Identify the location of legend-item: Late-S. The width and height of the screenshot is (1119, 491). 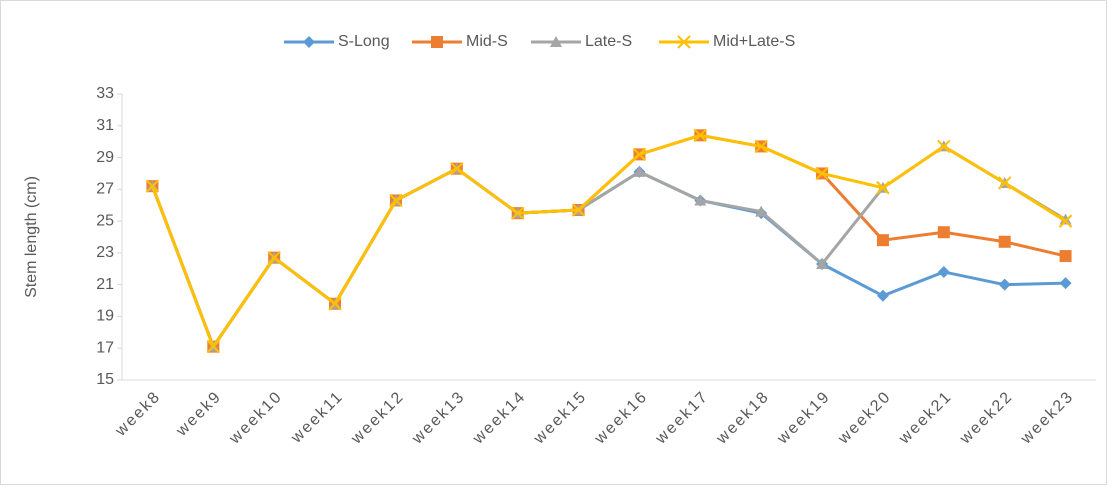
(581, 41).